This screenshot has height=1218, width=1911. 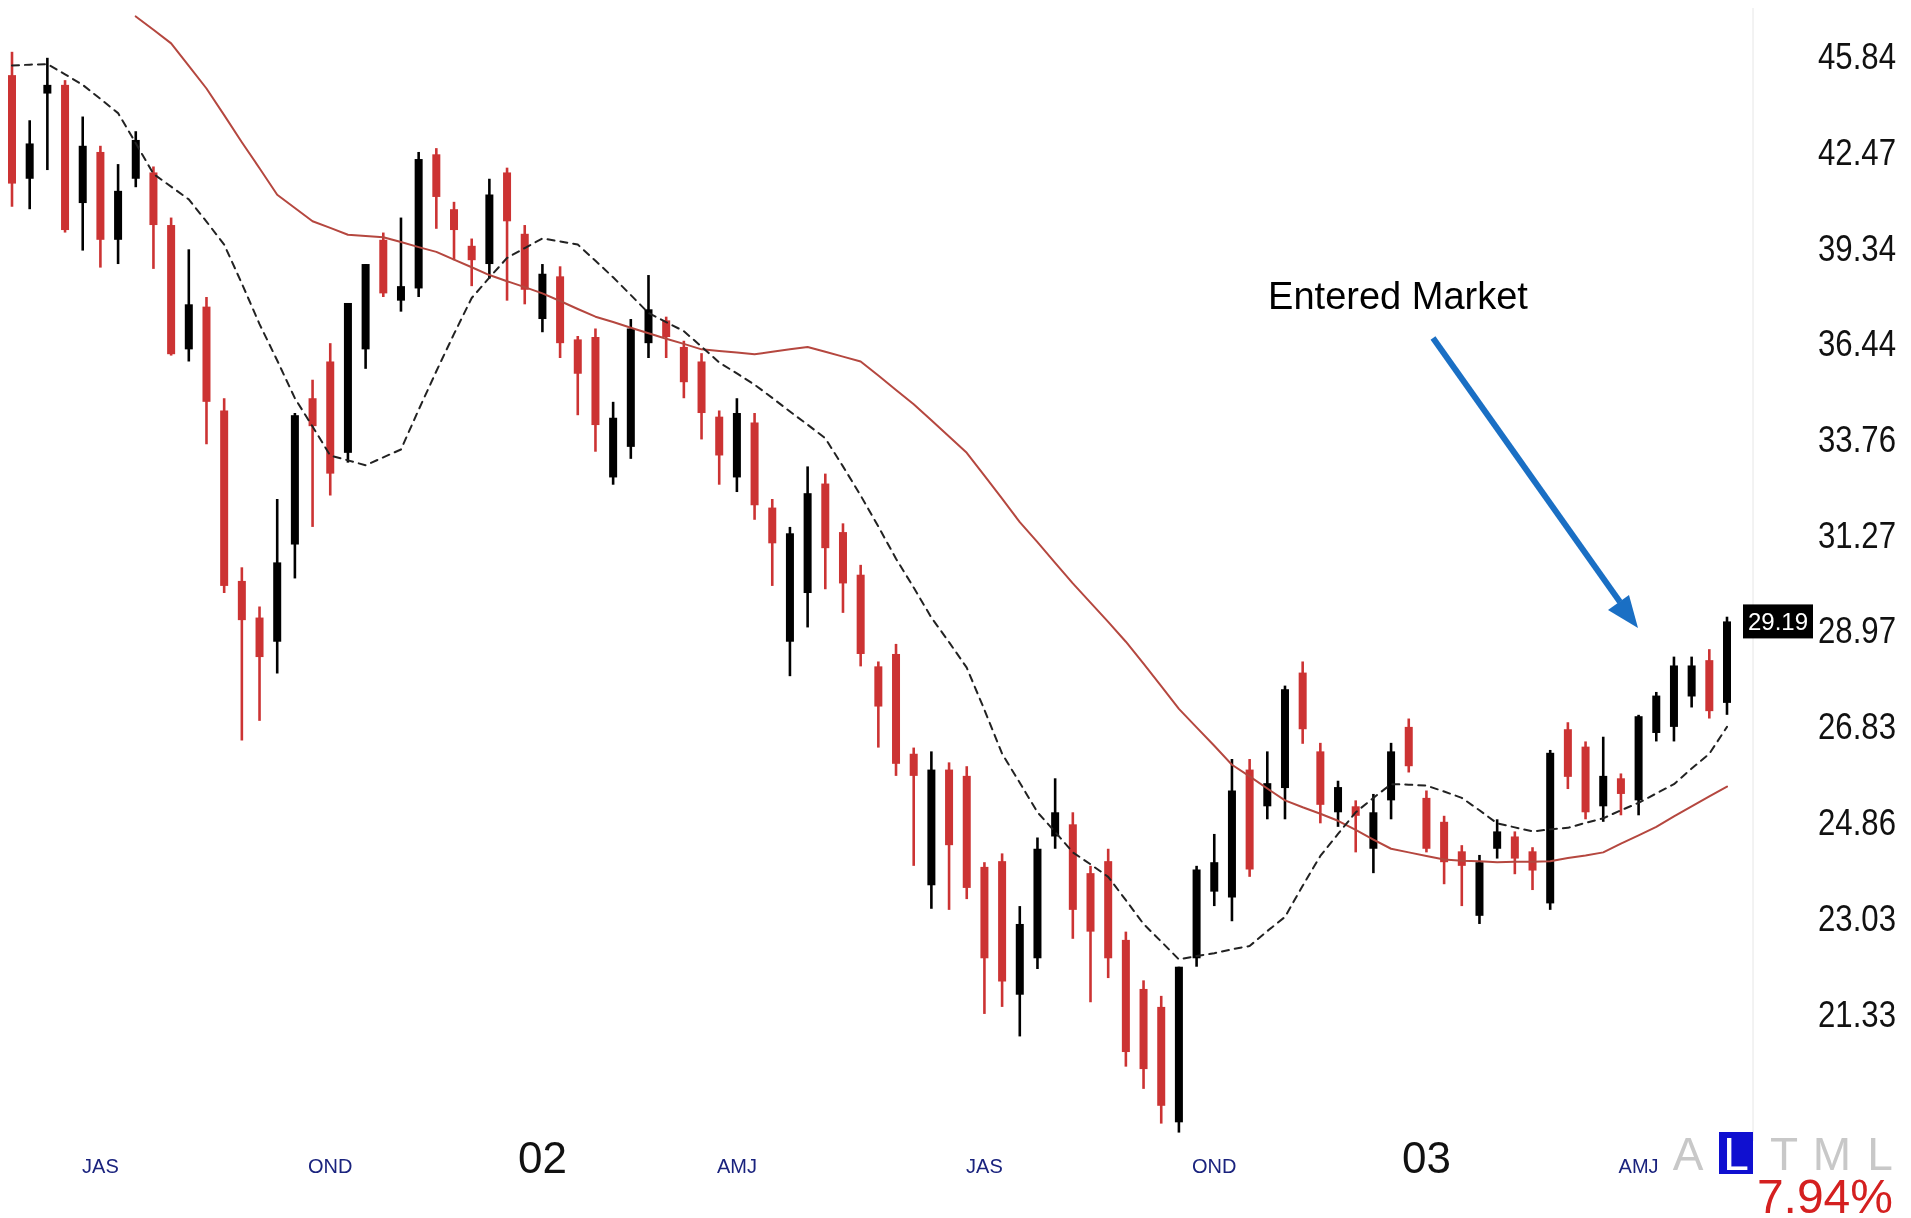 I want to click on y-tick-label: 42.47, so click(x=1863, y=152).